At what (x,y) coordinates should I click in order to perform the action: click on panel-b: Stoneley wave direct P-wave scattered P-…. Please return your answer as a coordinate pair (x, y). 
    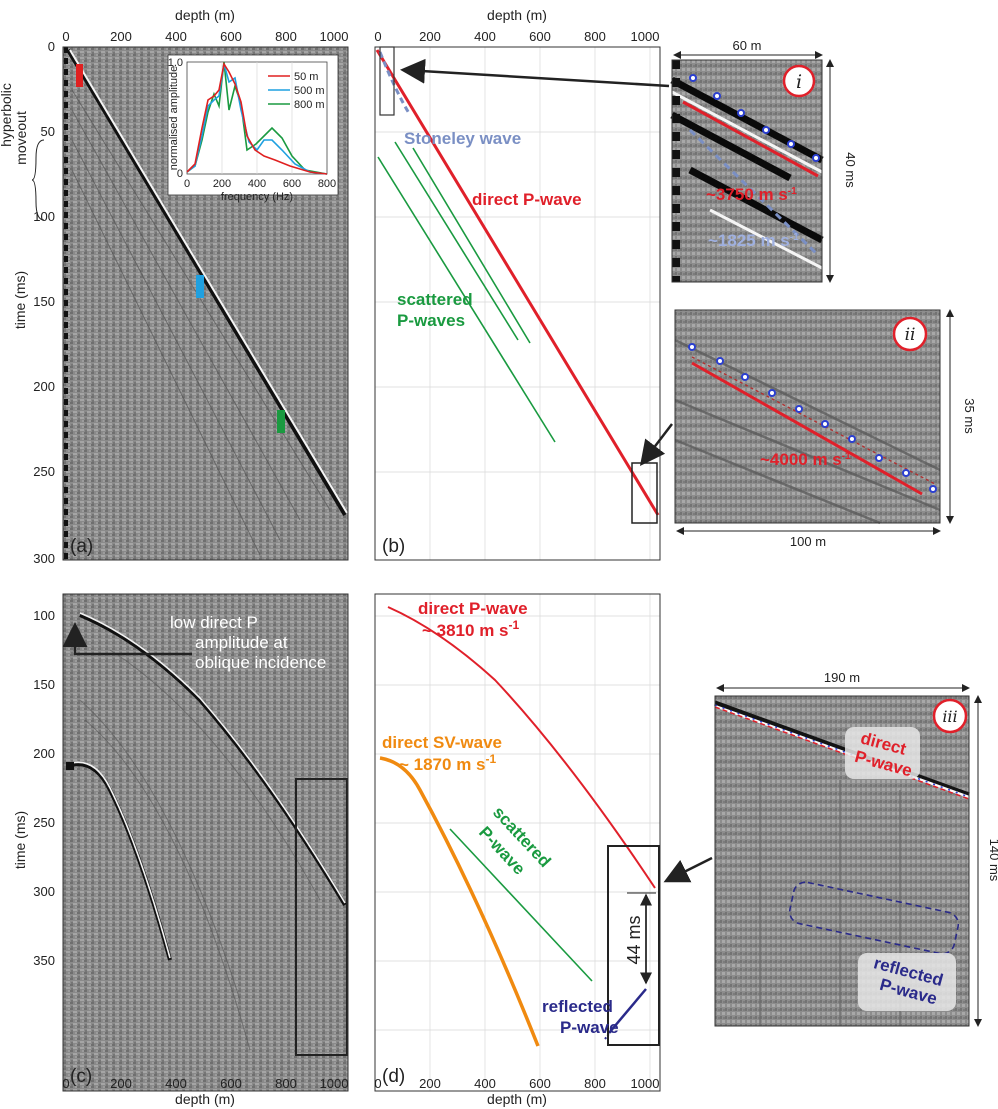
    Looking at the image, I should click on (517, 284).